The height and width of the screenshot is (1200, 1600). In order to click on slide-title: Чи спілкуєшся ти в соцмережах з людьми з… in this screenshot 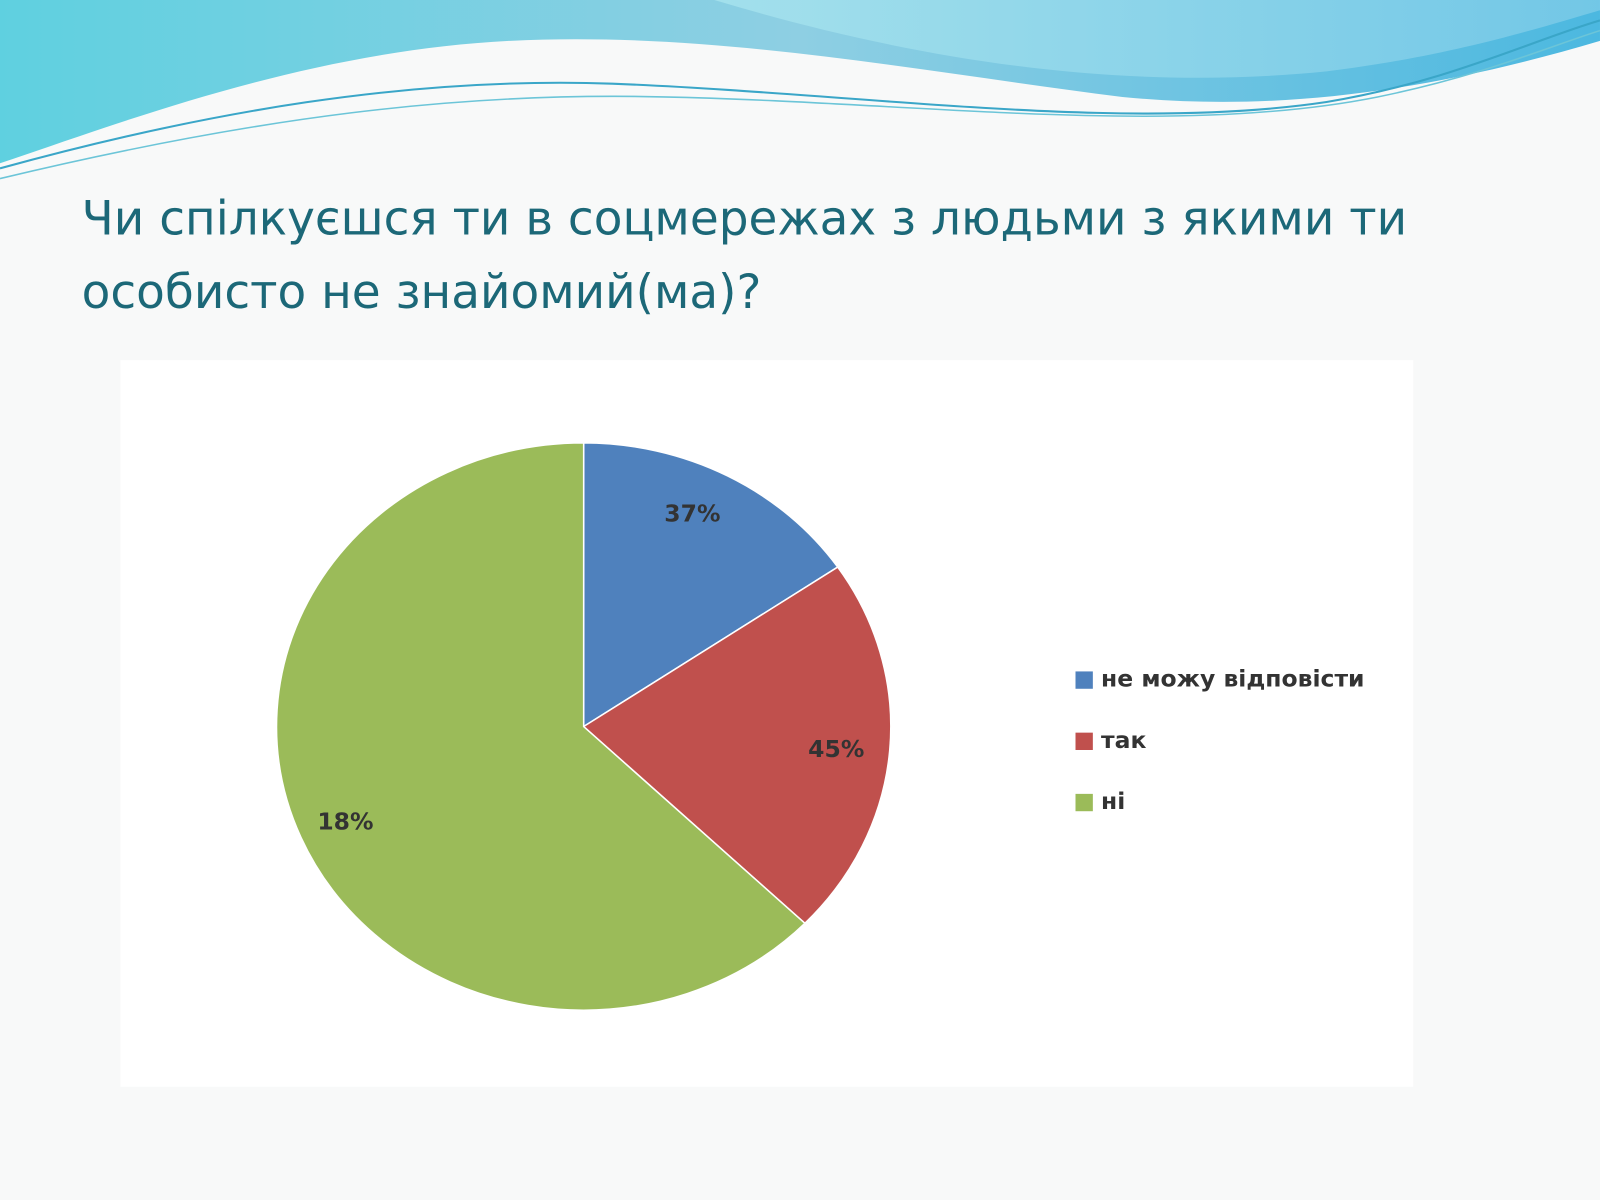, I will do `click(744, 255)`.